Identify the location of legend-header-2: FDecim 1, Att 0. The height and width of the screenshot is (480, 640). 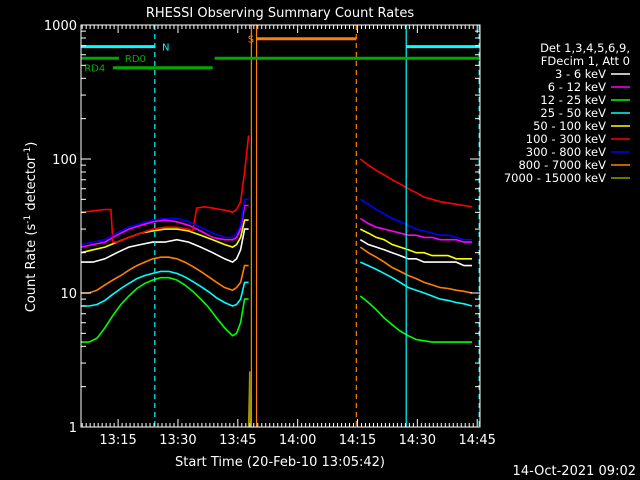
(585, 61).